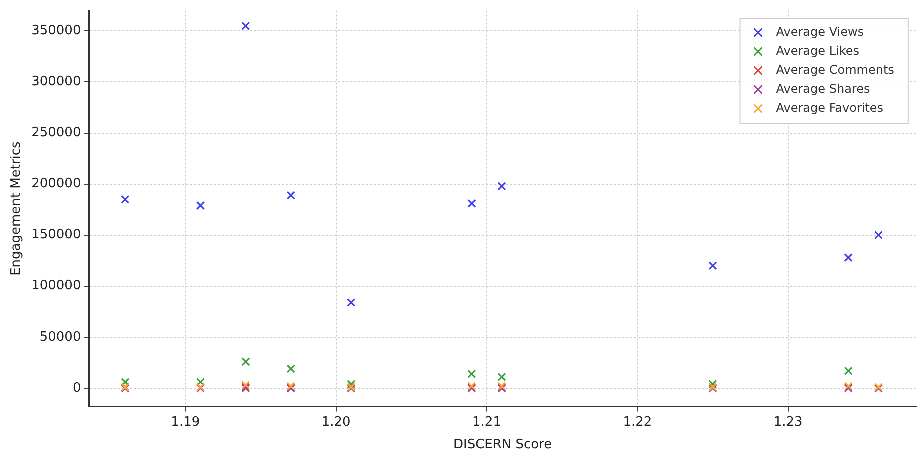  Describe the element at coordinates (788, 422) in the screenshot. I see `x-tick-label: 1.23` at that location.